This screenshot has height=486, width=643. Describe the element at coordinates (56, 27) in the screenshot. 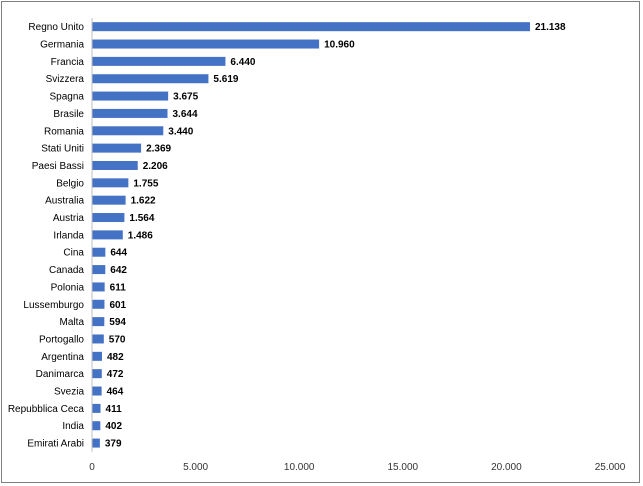

I see `category-label: Regno Unito` at that location.